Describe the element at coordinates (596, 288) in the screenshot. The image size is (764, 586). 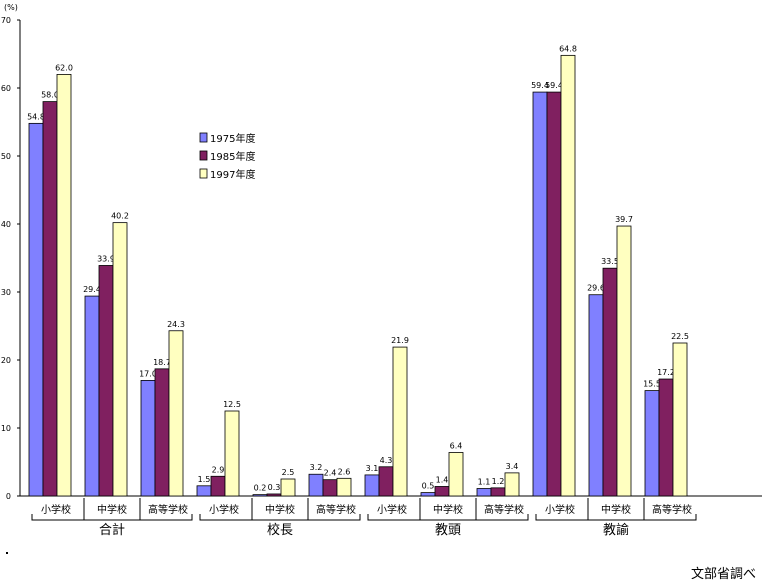
I see `data-label: 29.6` at that location.